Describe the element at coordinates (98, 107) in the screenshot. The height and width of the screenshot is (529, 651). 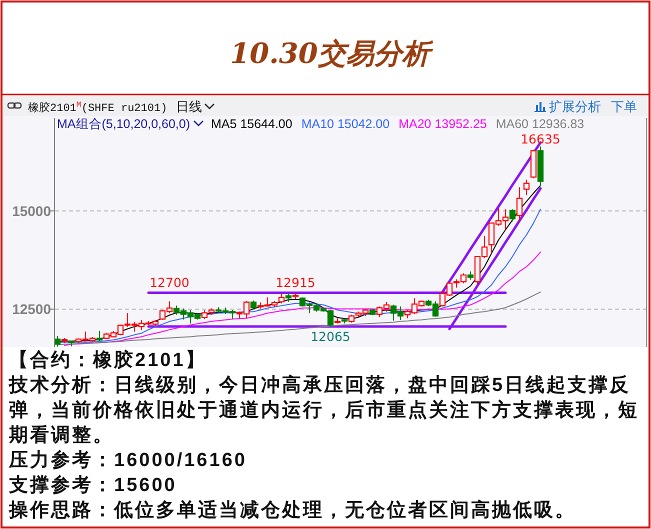
I see `subtitle: 橡胶2101$^{M}$(SHFE ru2101)` at that location.